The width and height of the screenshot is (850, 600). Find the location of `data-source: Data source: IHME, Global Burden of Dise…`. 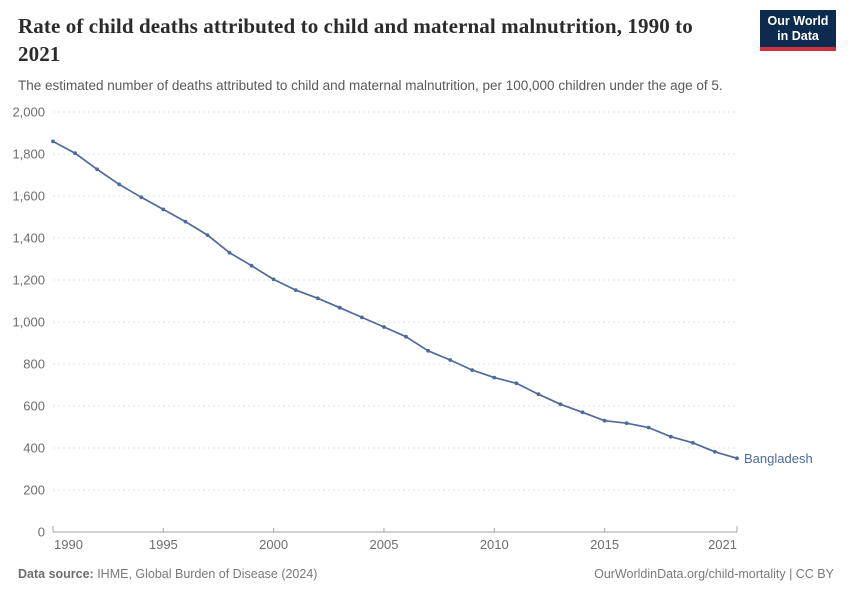

data-source: Data source: IHME, Global Burden of Dise… is located at coordinates (167, 574).